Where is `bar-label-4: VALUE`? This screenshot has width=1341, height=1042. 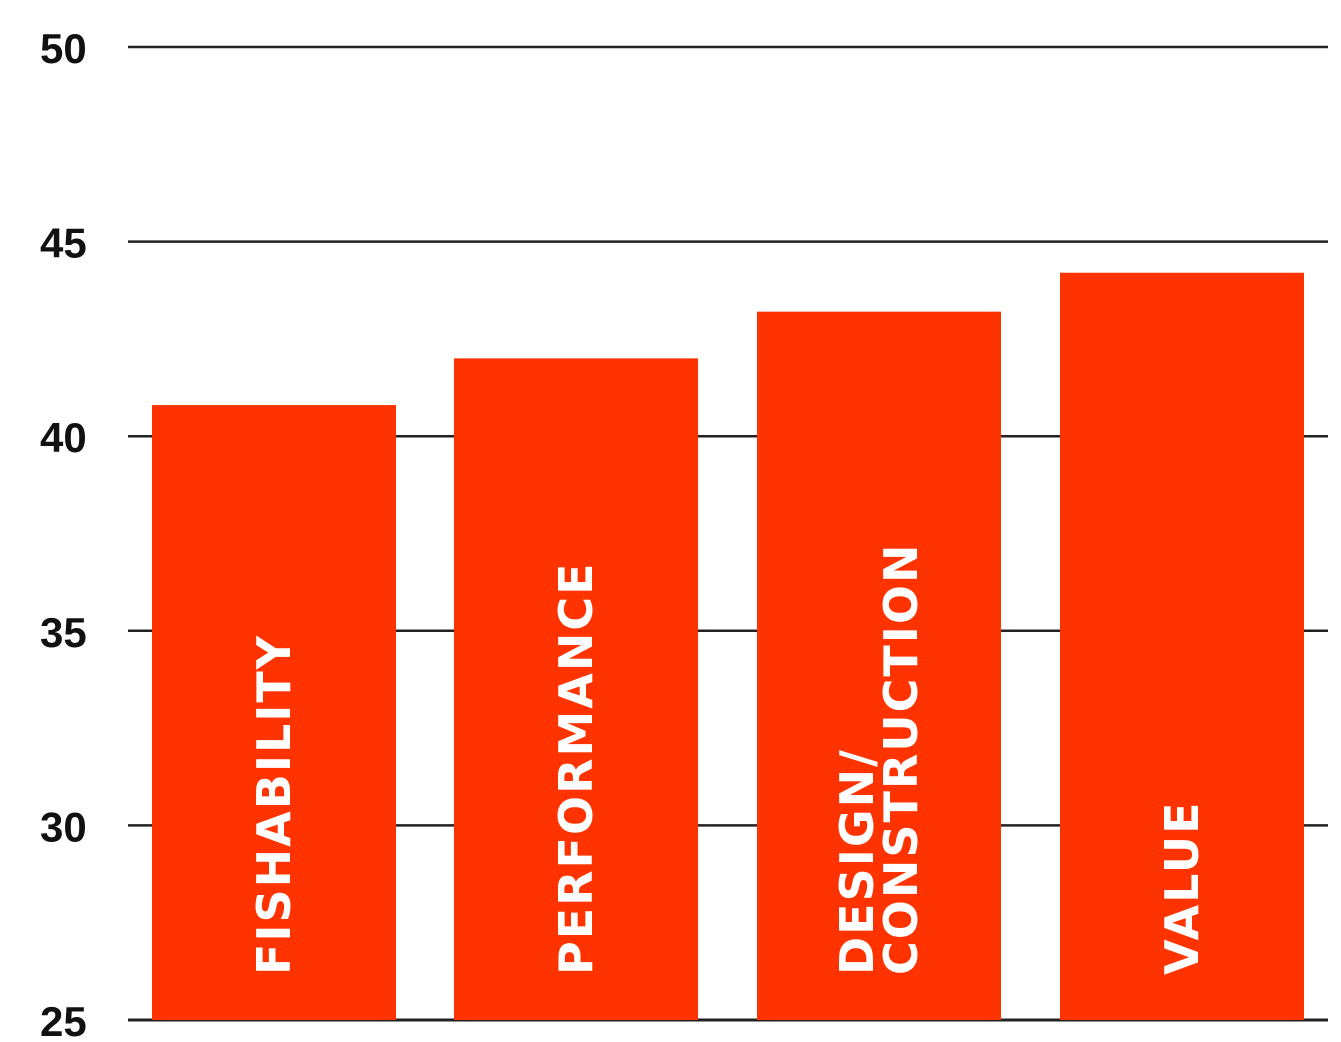 bar-label-4: VALUE is located at coordinates (1182, 887).